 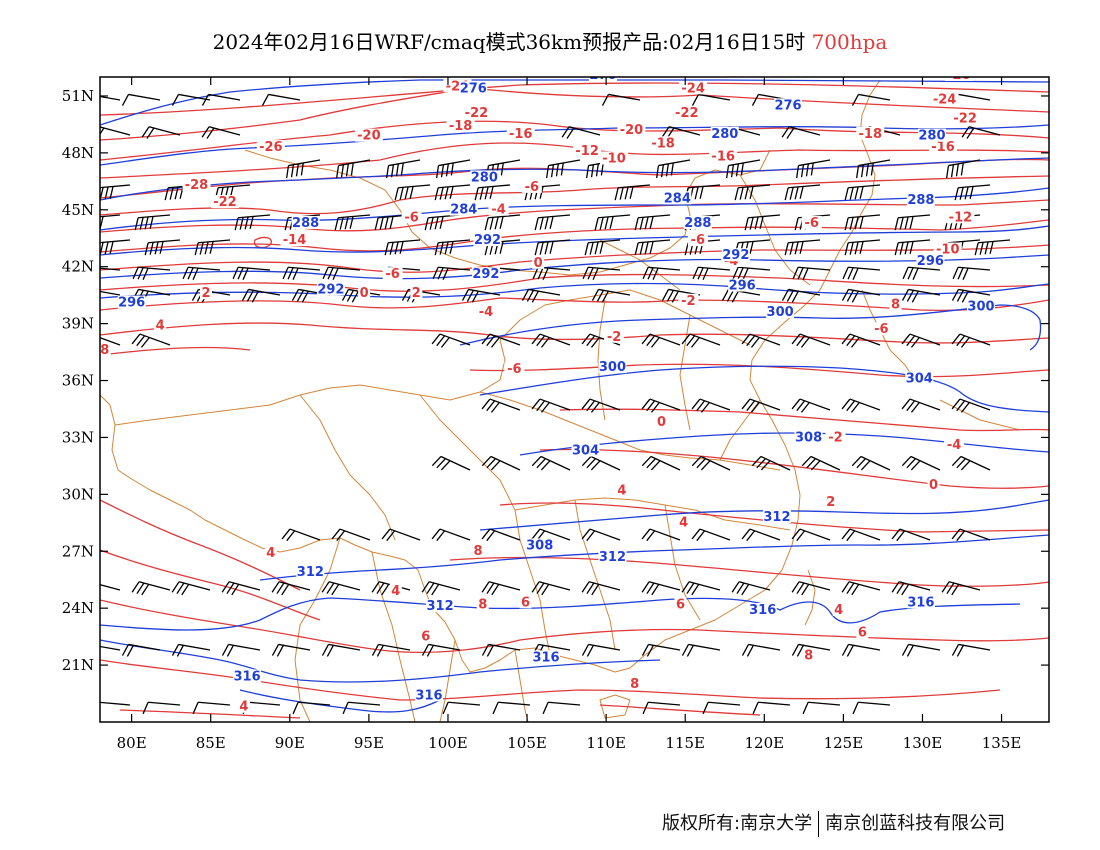 I want to click on temperature-label: 4, so click(x=683, y=523).